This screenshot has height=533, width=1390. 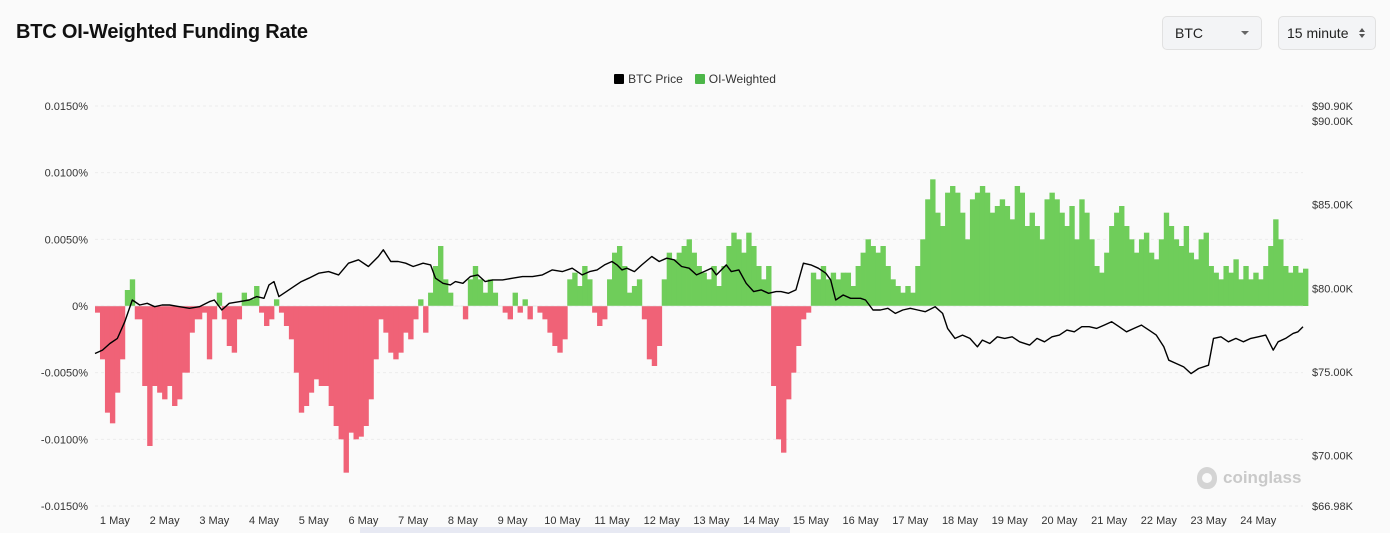 I want to click on right-axis-tick-label: $75.00K, so click(x=1333, y=373).